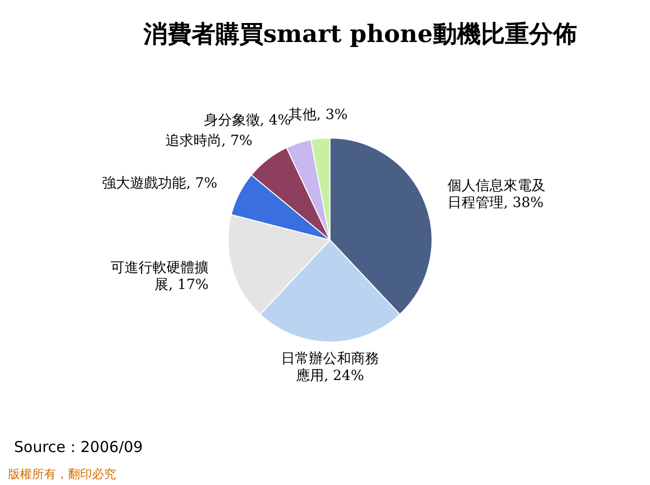 The width and height of the screenshot is (650, 485). I want to click on slice-label: 個人信息來電及日程管理, 38%, so click(497, 194).